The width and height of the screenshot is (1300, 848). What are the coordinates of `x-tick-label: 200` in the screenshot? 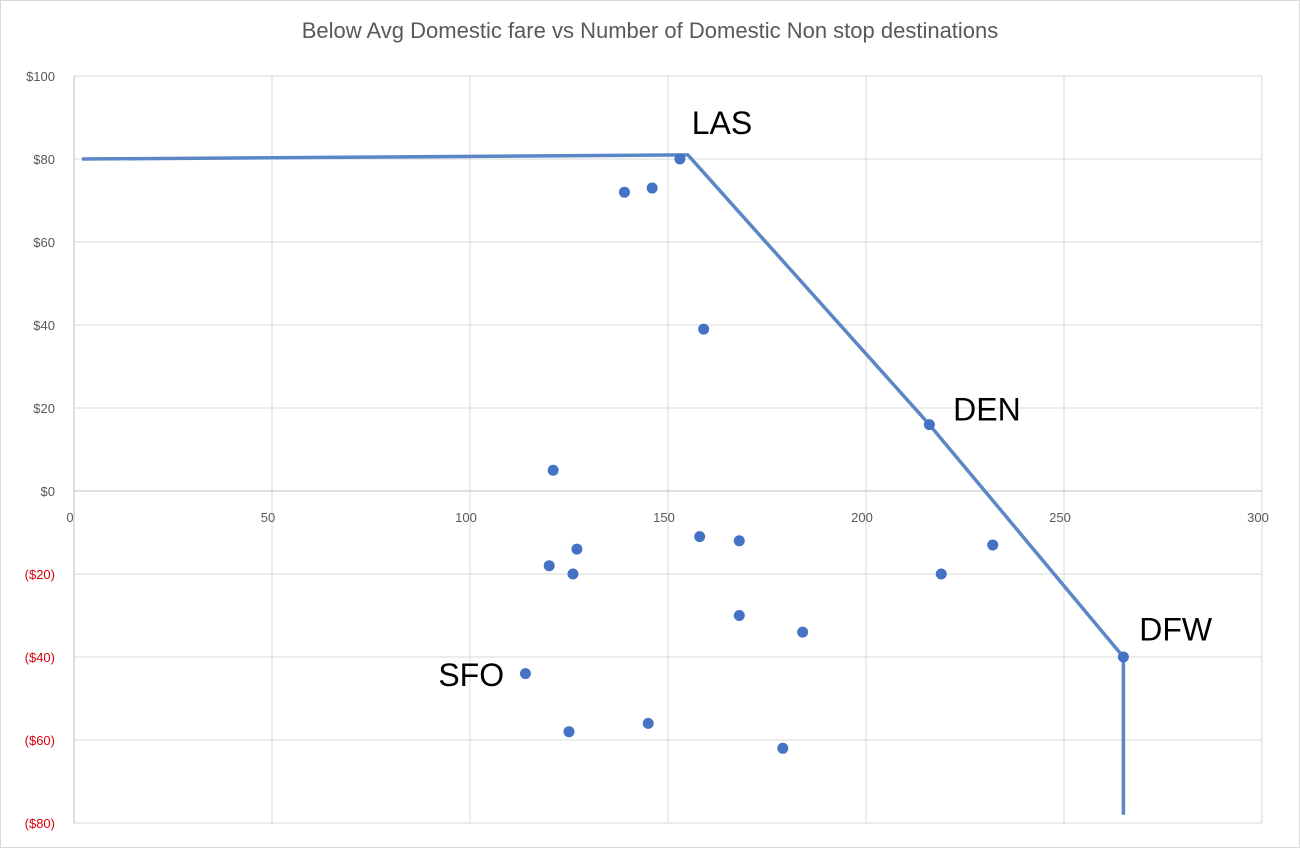 It's located at (862, 517).